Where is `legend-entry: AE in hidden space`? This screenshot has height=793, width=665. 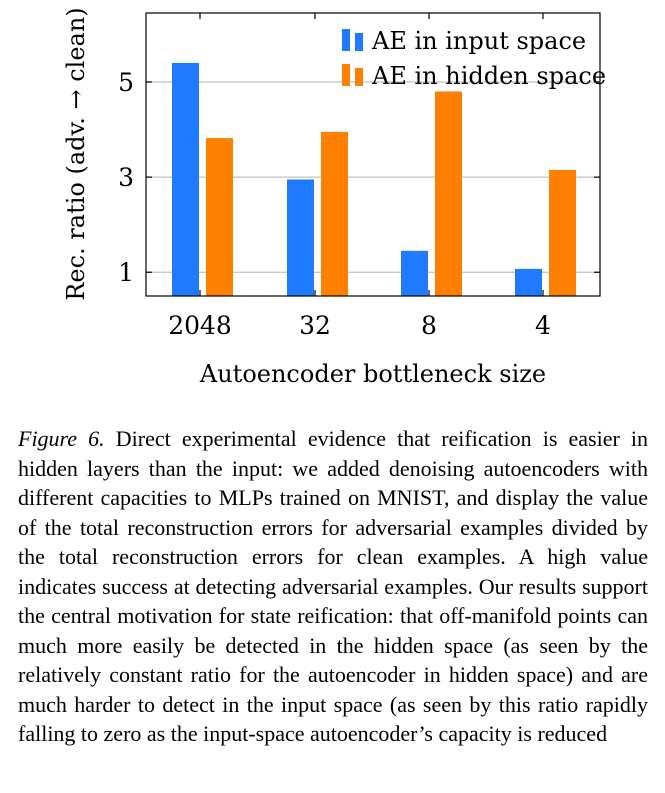
legend-entry: AE in hidden space is located at coordinates (474, 76).